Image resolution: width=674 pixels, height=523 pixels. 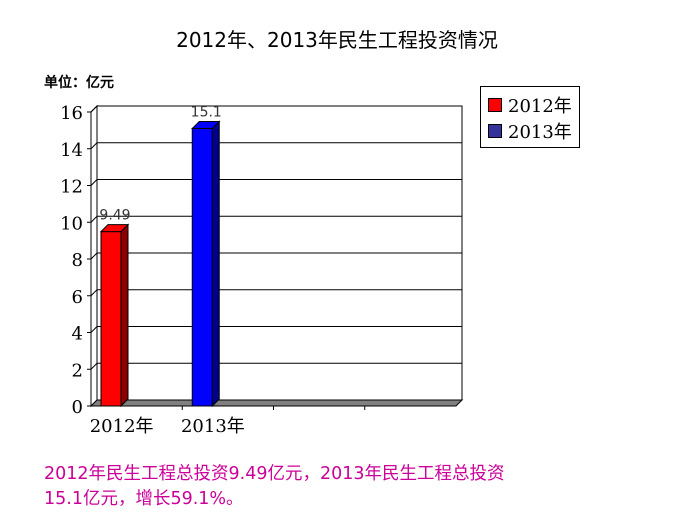 I want to click on plot-floor, so click(x=276, y=403).